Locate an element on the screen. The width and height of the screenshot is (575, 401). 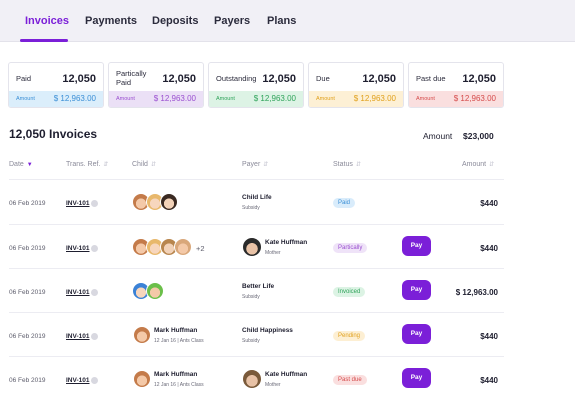
summary-card-paid: Paid 12,050 Amount $ 12,963.00 is located at coordinates (56, 85).